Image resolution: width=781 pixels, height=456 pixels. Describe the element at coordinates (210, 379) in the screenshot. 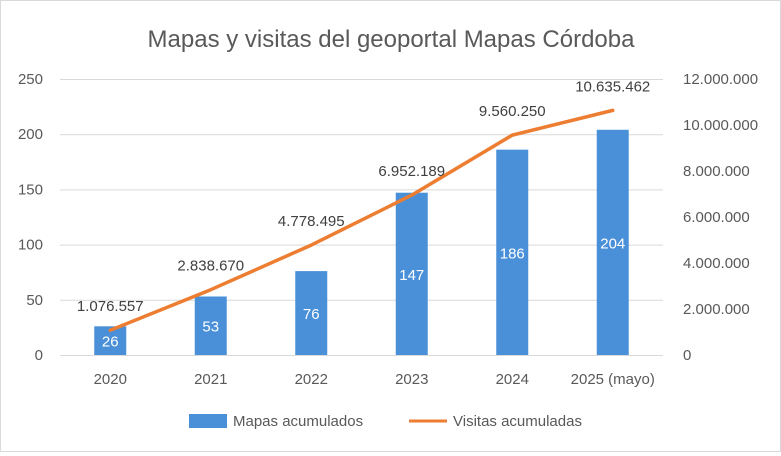

I see `x-tick-label: 2021` at that location.